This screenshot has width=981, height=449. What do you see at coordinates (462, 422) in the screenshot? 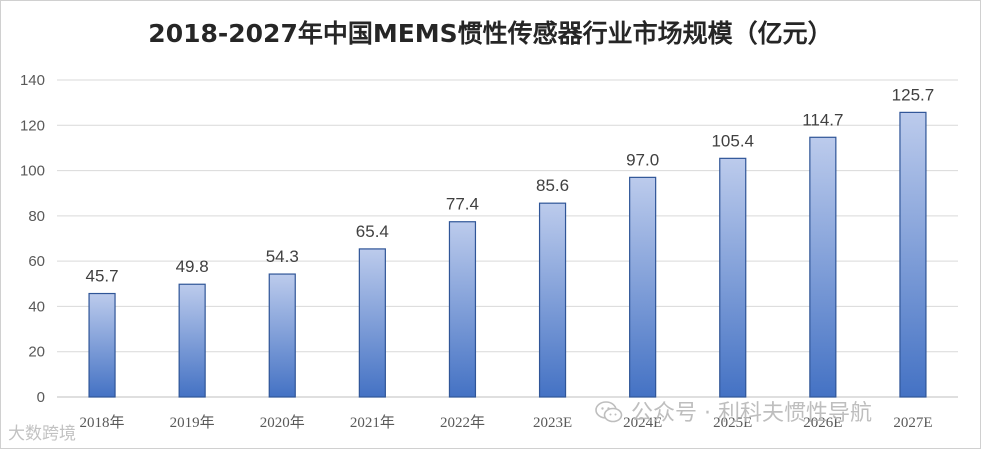
I see `x-tick-label: 2022年` at bounding box center [462, 422].